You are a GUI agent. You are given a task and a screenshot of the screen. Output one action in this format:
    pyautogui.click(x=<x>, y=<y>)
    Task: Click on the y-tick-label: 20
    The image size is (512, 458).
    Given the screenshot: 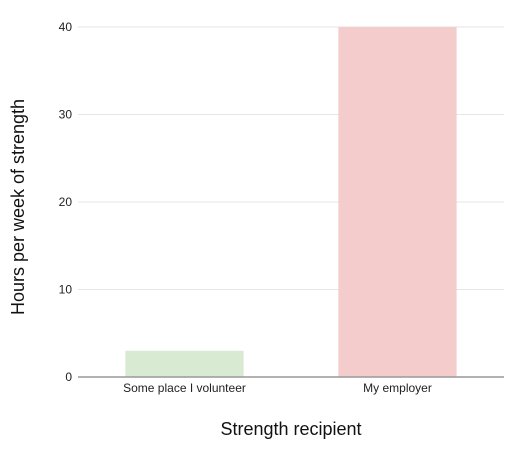 What is the action you would take?
    pyautogui.click(x=66, y=202)
    